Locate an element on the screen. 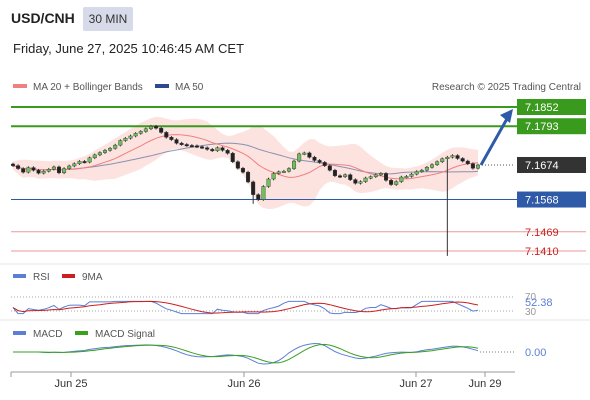  rsi-30-label: 30 is located at coordinates (531, 312).